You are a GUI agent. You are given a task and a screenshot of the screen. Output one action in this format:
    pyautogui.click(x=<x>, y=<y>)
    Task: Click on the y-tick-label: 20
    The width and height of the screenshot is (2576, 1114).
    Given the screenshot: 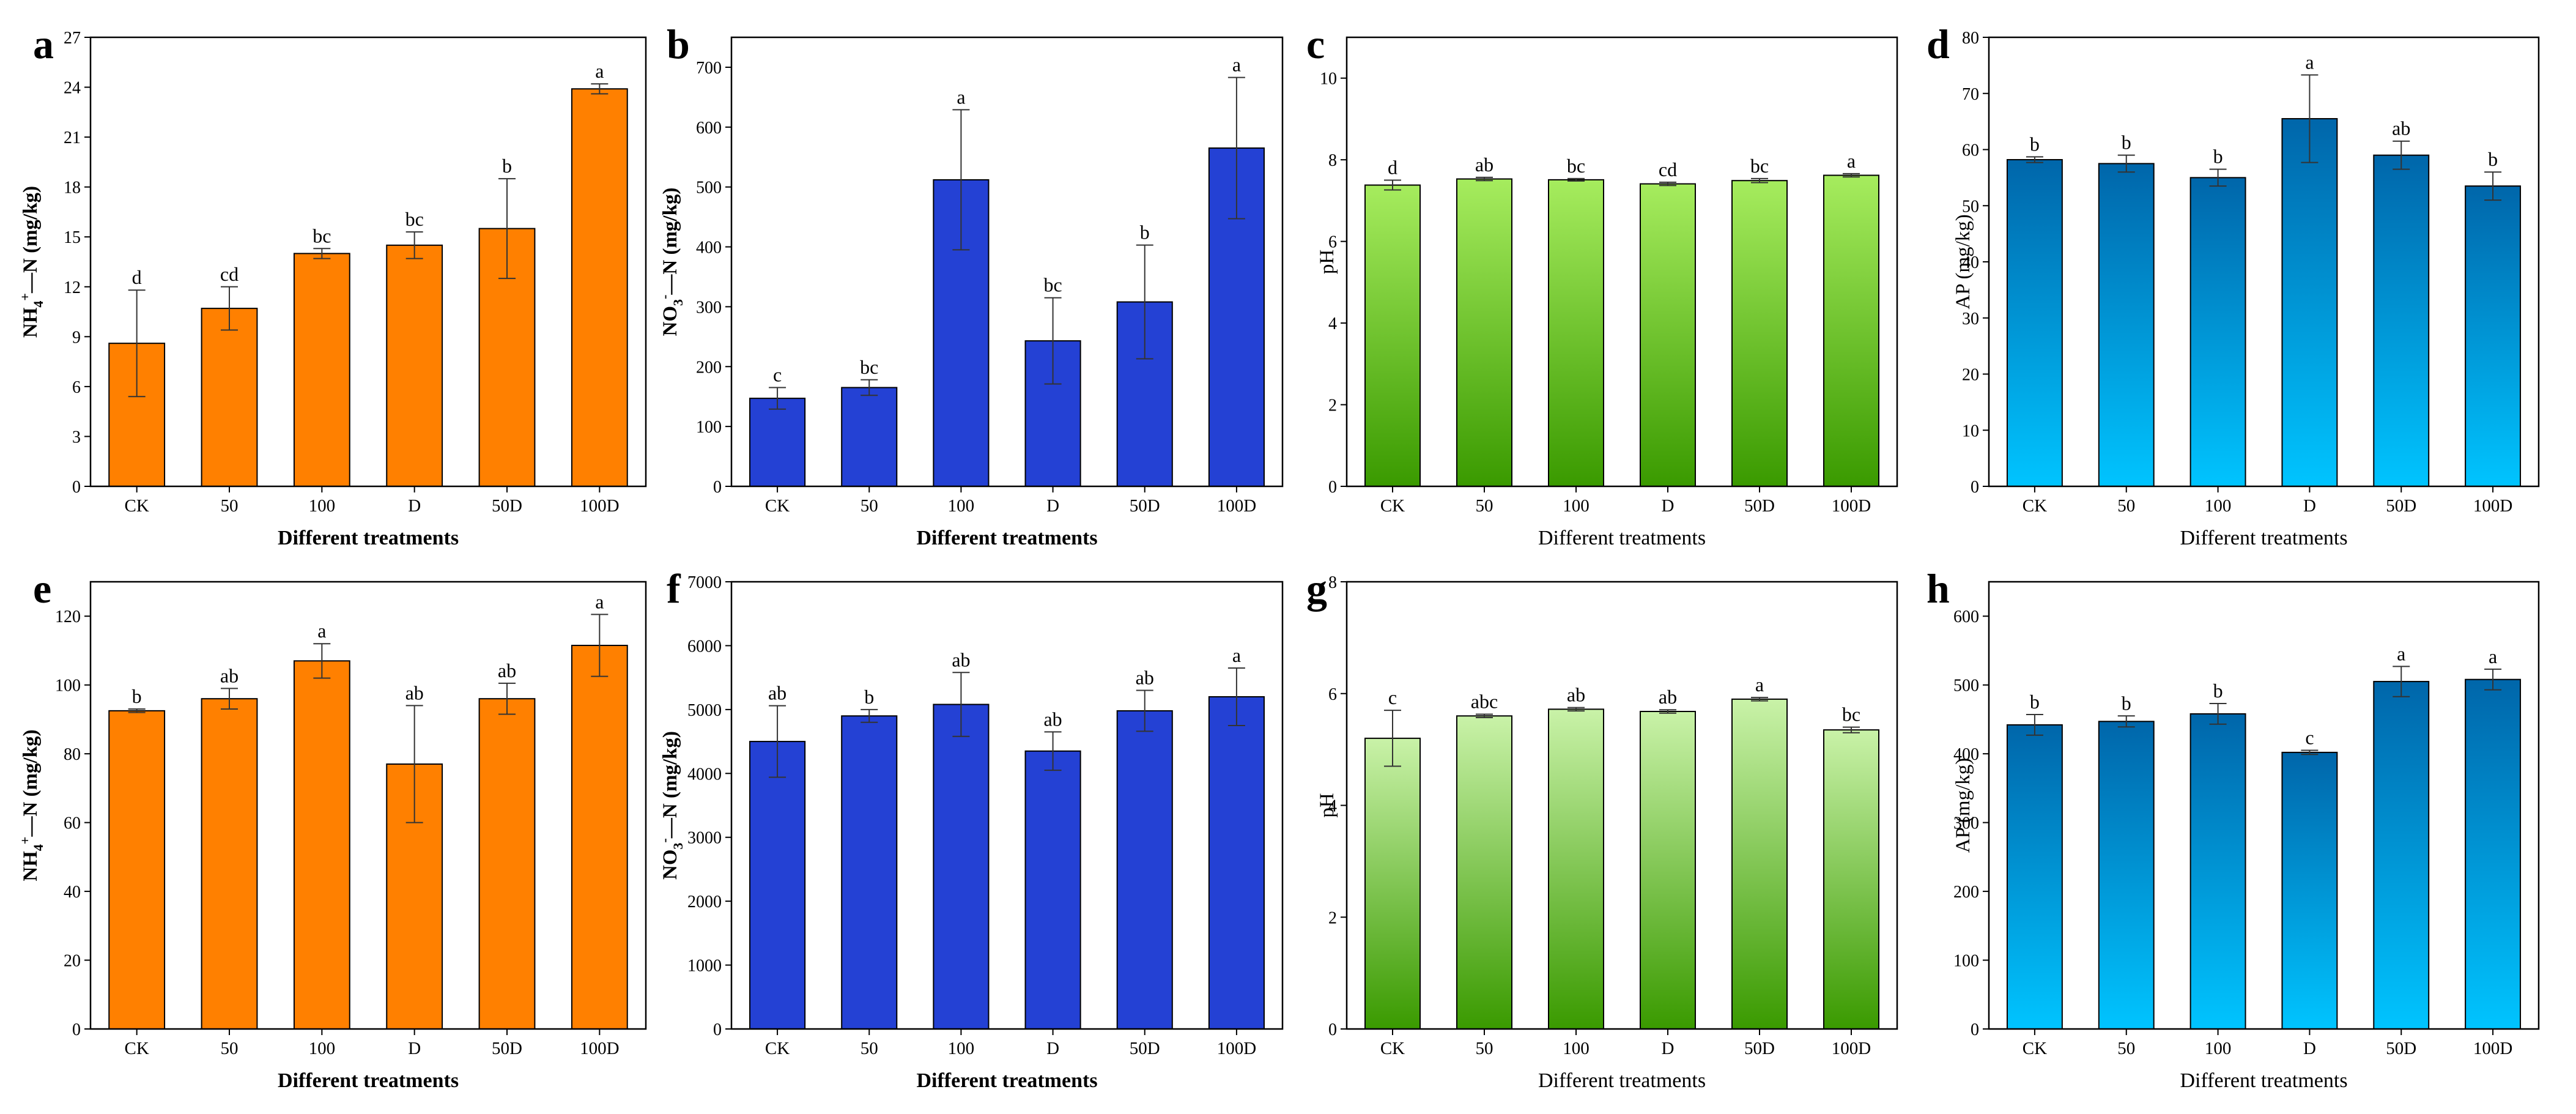 What is the action you would take?
    pyautogui.click(x=1970, y=375)
    